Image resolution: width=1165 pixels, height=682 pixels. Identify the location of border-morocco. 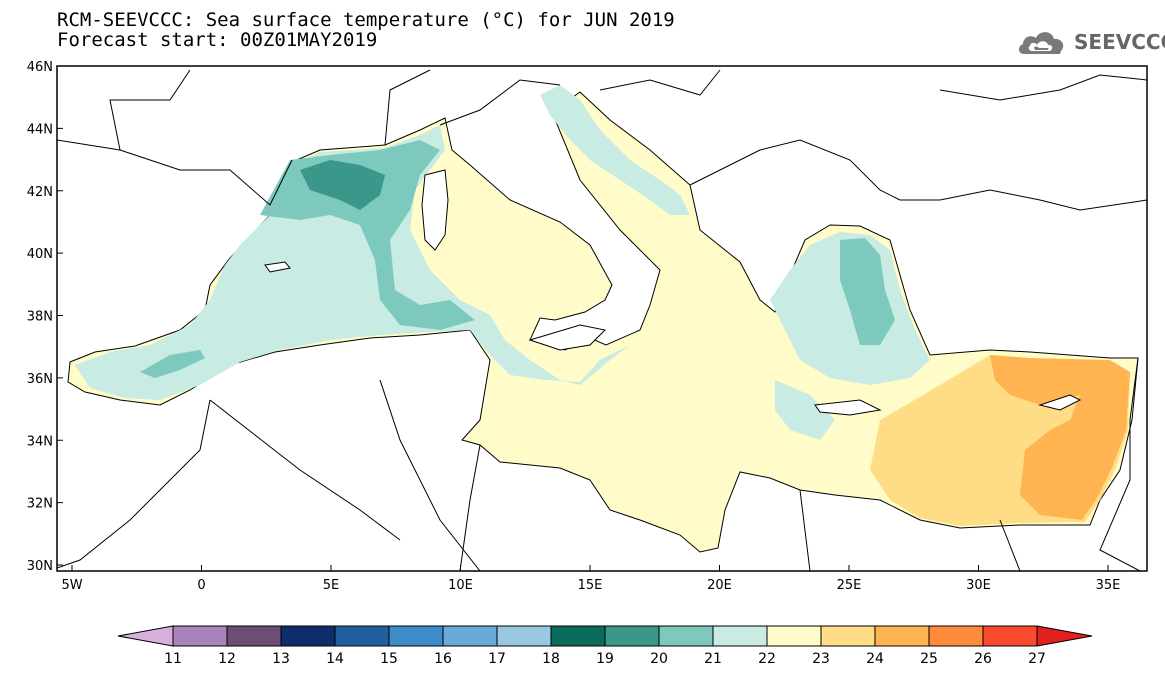
(134, 484).